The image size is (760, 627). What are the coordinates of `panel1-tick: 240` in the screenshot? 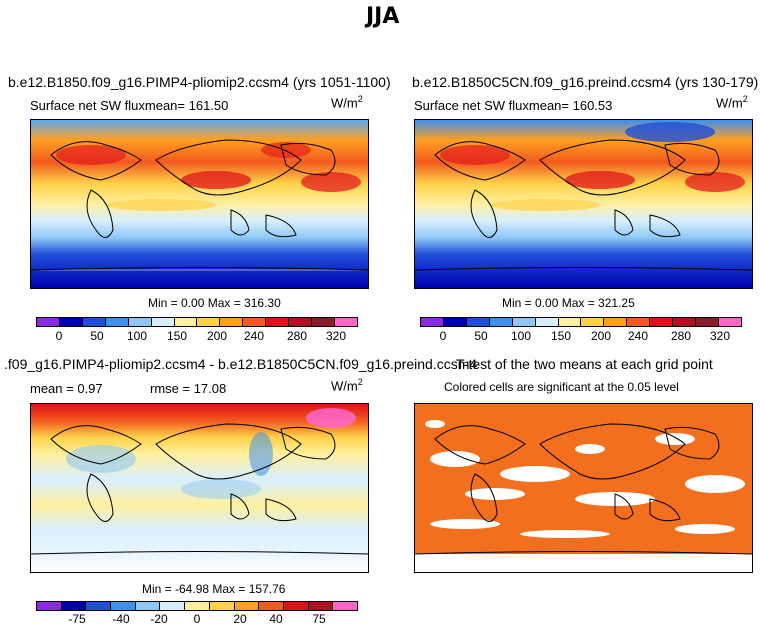 It's located at (254, 336).